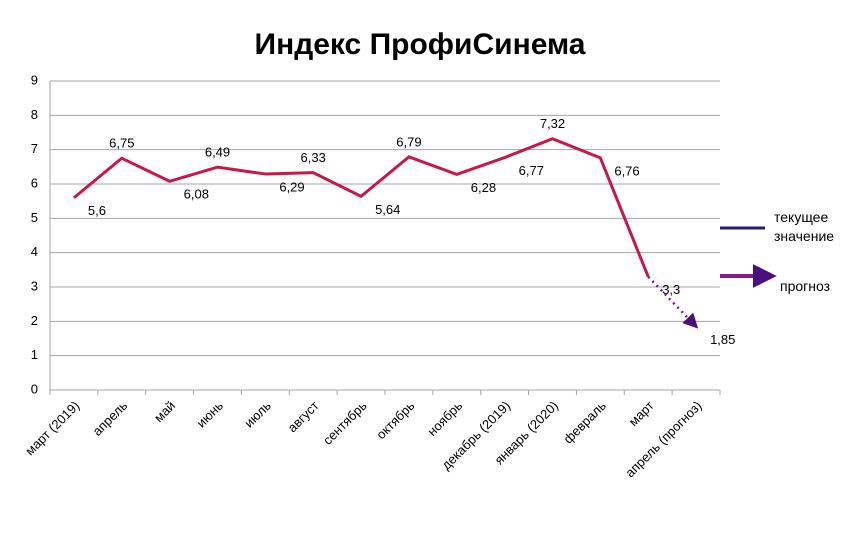 The height and width of the screenshot is (549, 858). I want to click on data-label: 7,32, so click(552, 123).